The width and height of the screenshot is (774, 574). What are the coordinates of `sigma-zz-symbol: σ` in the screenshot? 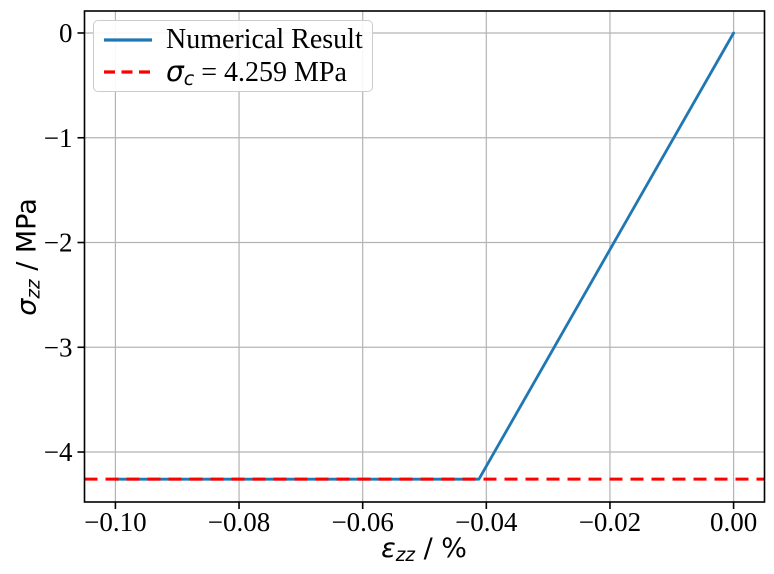 It's located at (27, 307).